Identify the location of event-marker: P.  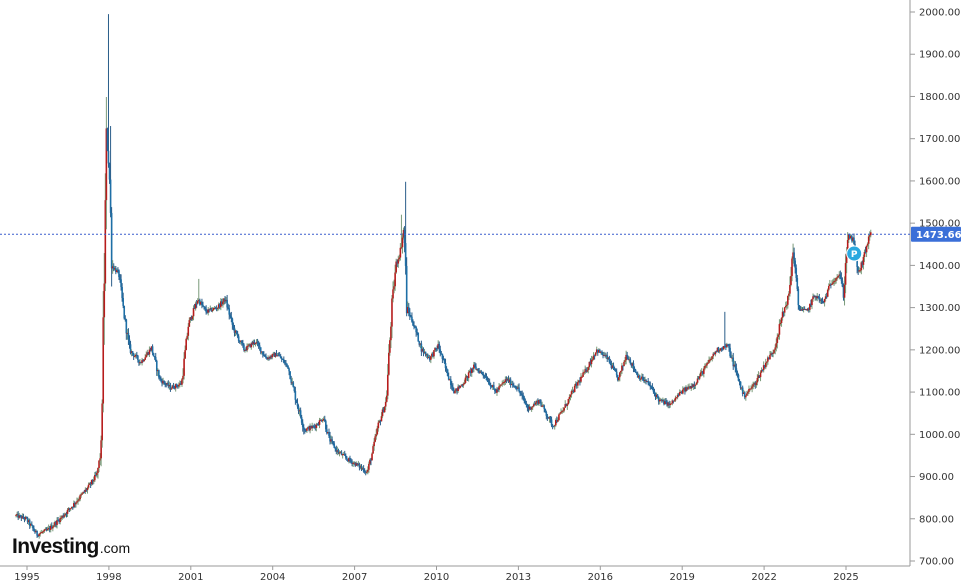
(854, 253).